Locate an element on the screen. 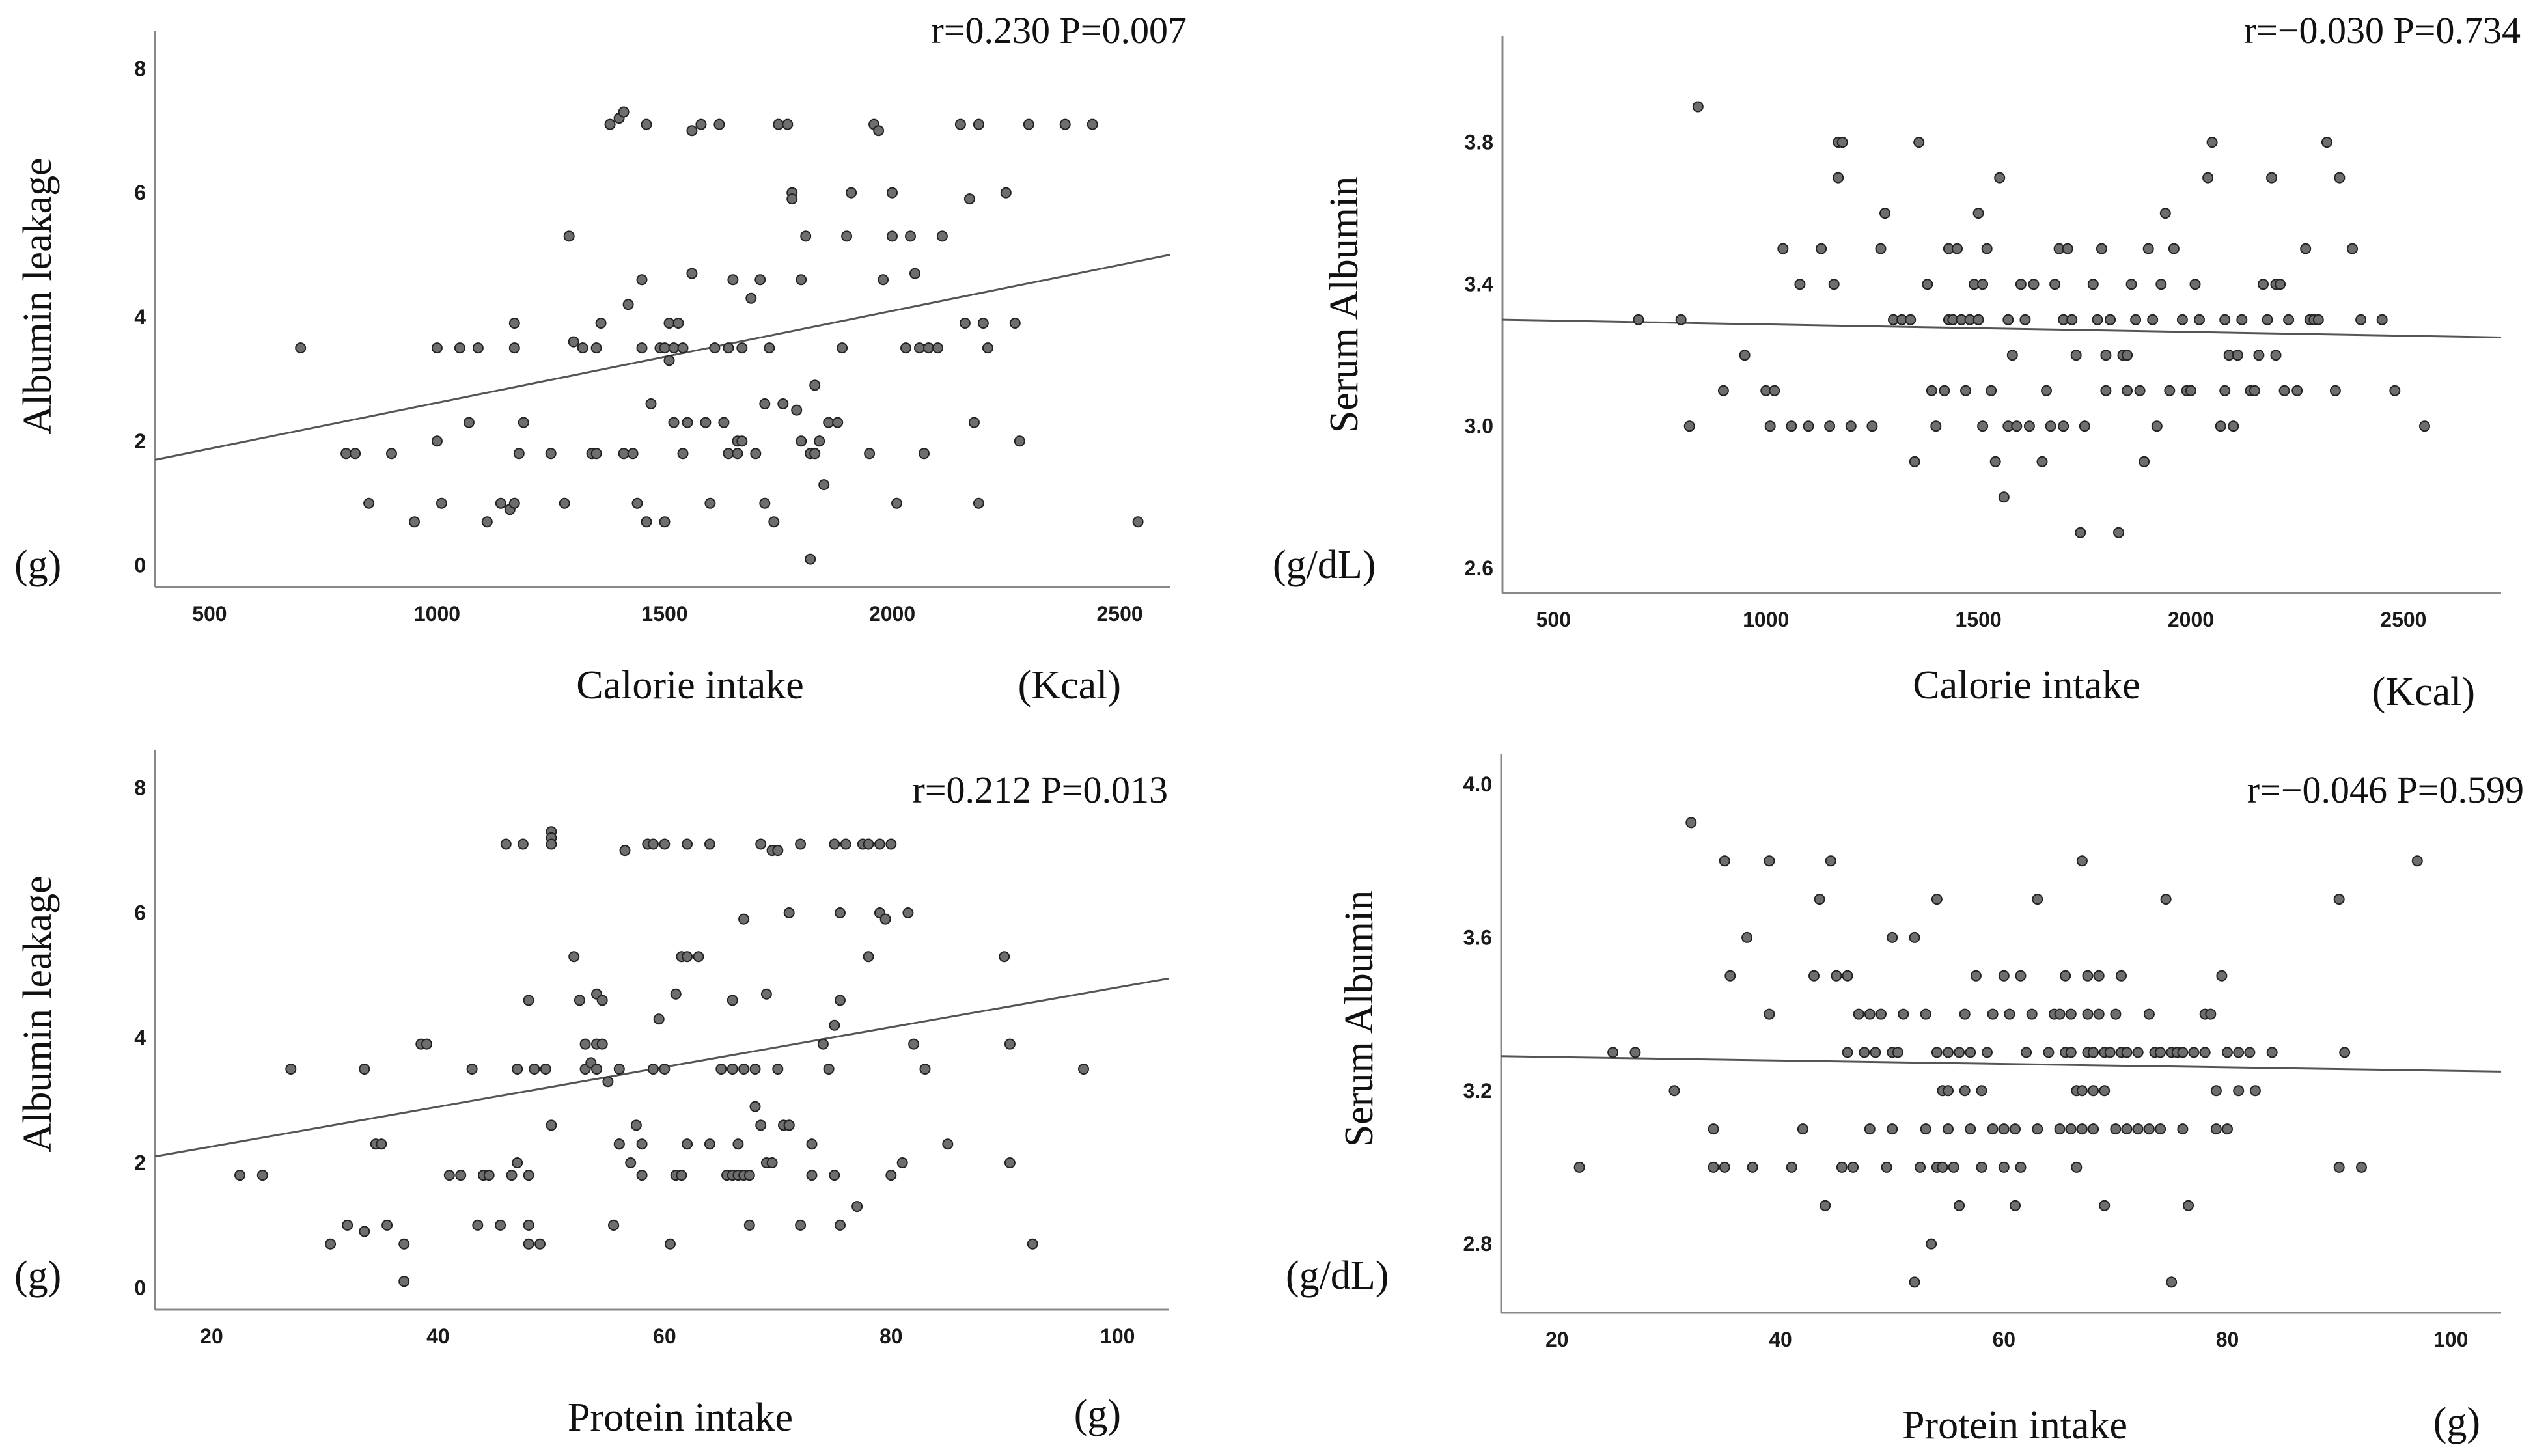 Image resolution: width=2533 pixels, height=1456 pixels. x-tick-label: 80 is located at coordinates (2227, 1340).